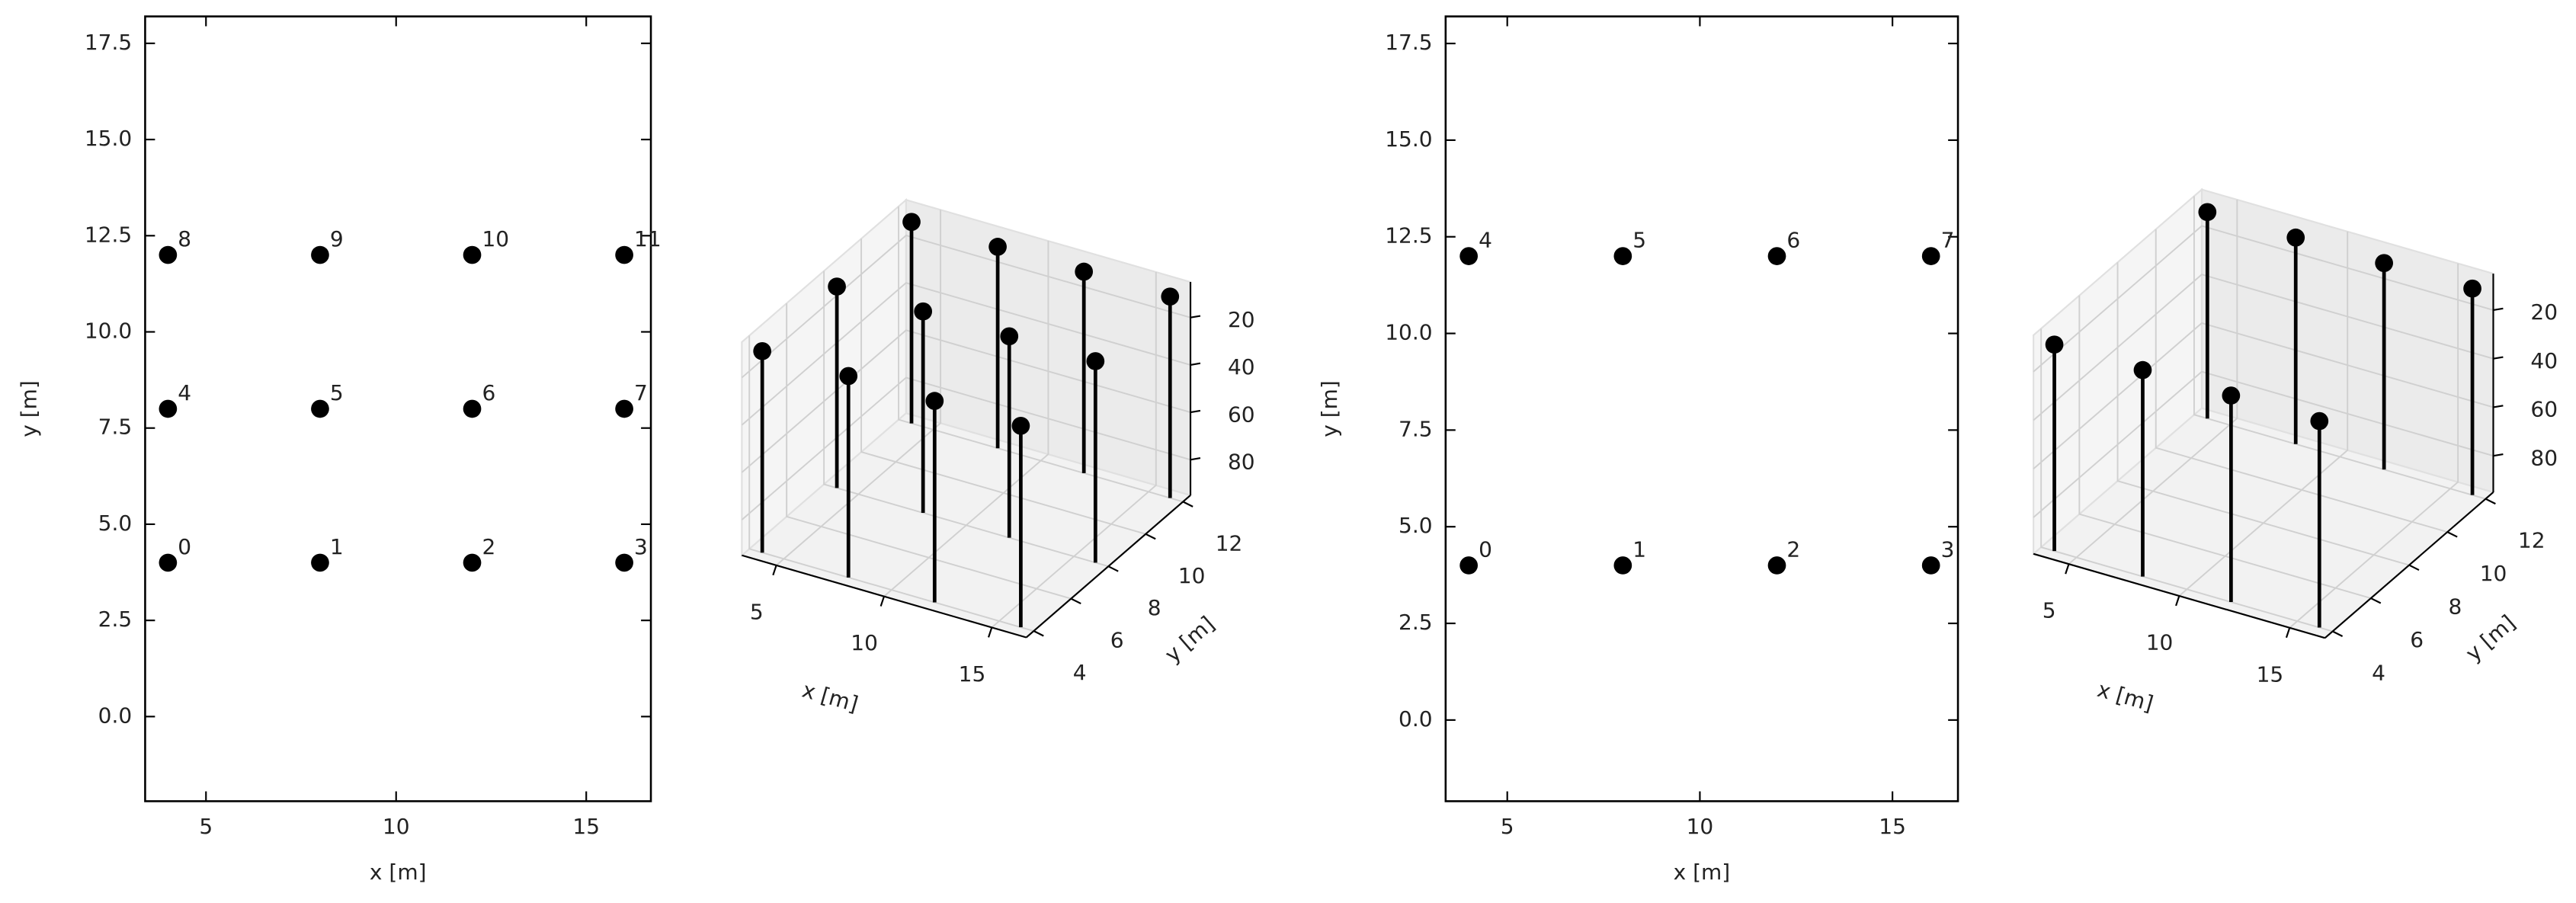 The width and height of the screenshot is (2576, 903). What do you see at coordinates (1154, 607) in the screenshot?
I see `y-tick-label: 8` at bounding box center [1154, 607].